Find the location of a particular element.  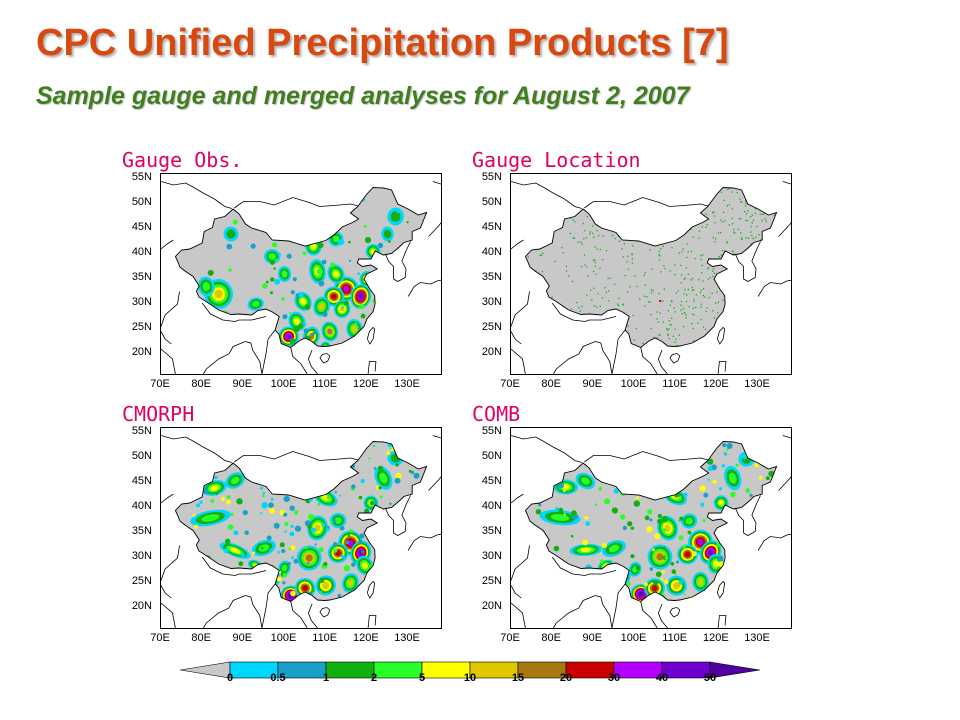

panel-title: Gauge Obs. is located at coordinates (182, 160).